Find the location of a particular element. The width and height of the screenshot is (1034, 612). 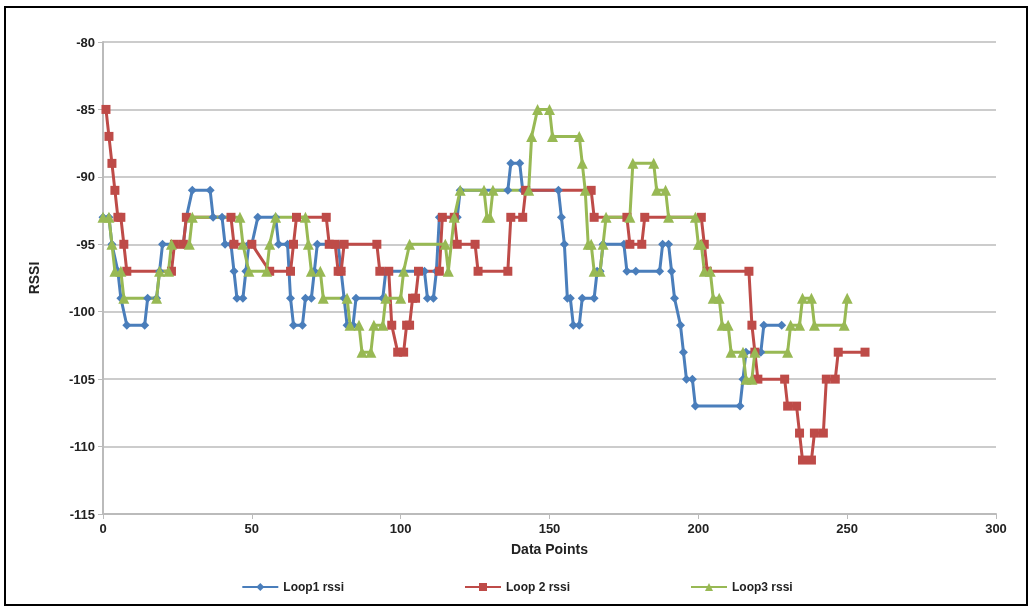

x-axis-title: Data Points is located at coordinates (549, 549).